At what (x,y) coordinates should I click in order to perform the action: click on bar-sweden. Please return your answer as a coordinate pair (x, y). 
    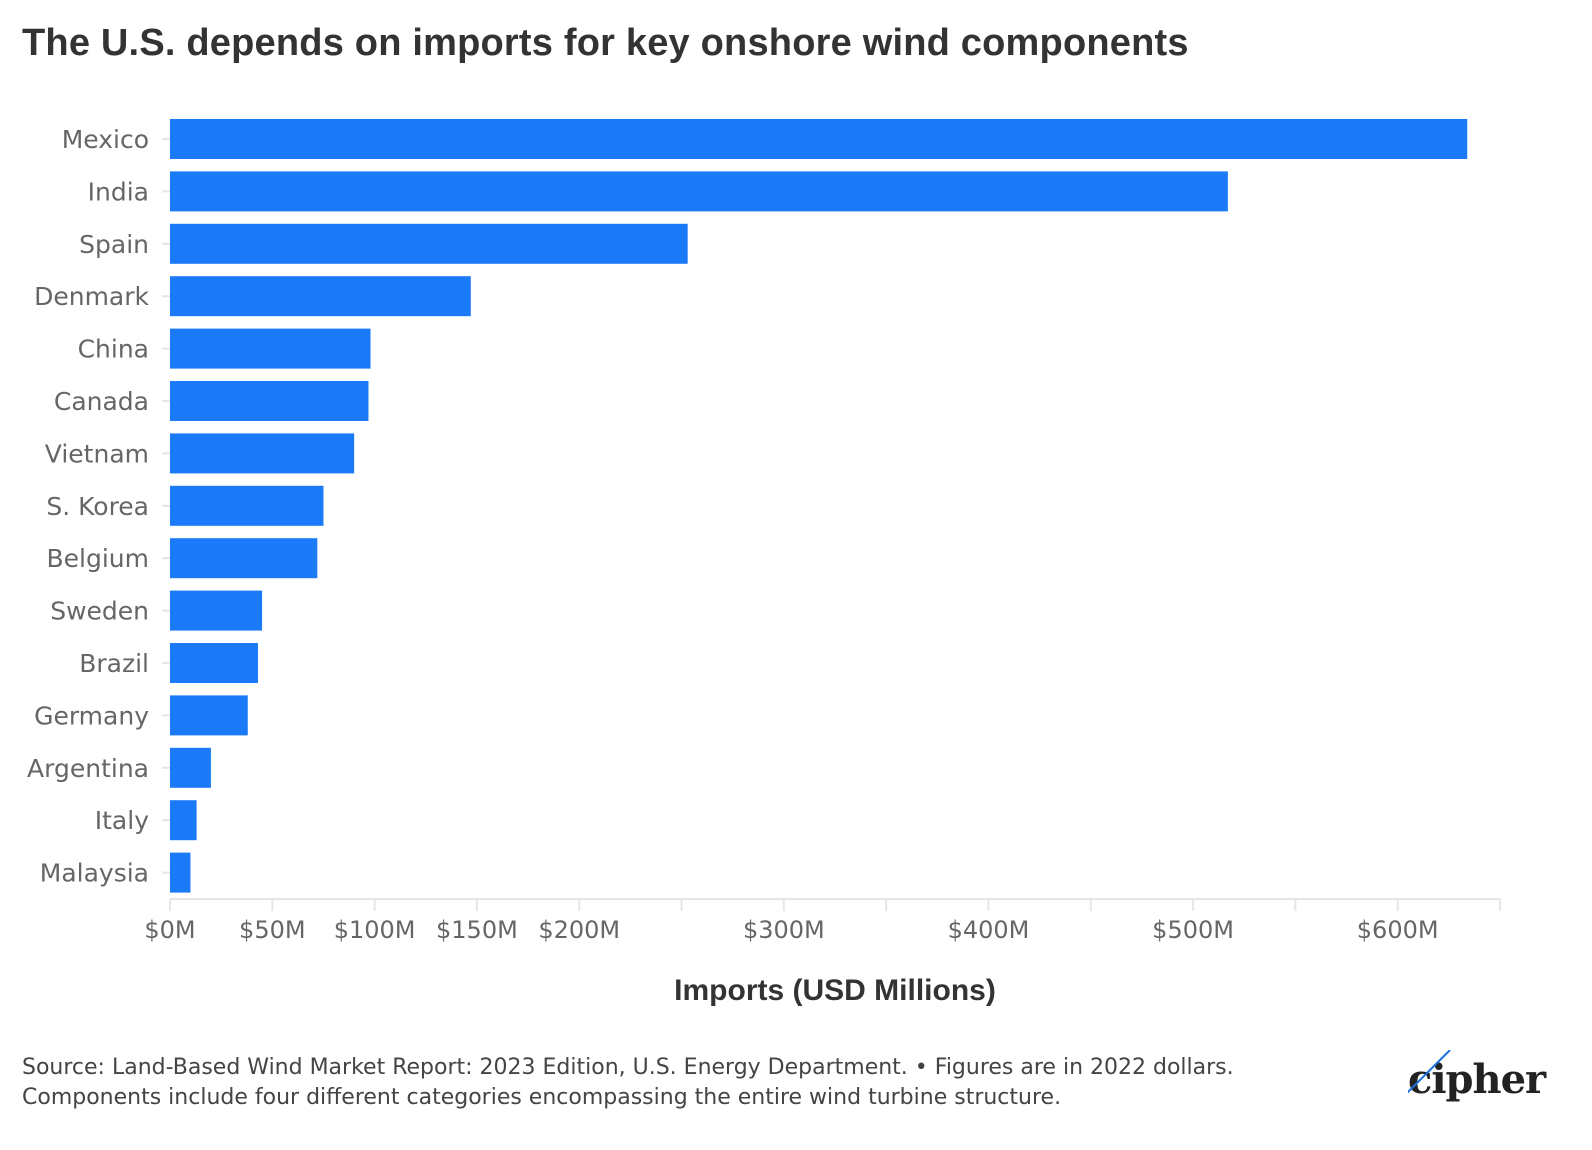
    Looking at the image, I should click on (216, 610).